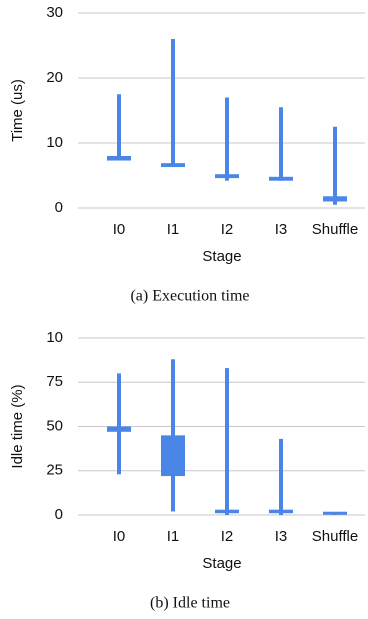 This screenshot has height=619, width=368. What do you see at coordinates (54, 470) in the screenshot?
I see `y-tick-label: 25` at bounding box center [54, 470].